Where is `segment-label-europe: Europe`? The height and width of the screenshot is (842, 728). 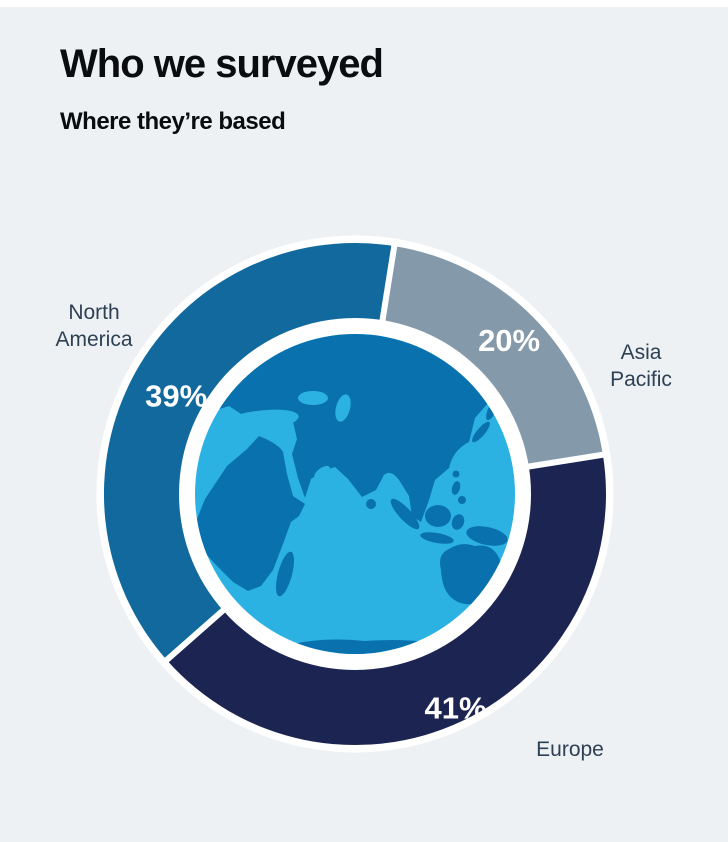
segment-label-europe: Europe is located at coordinates (570, 749).